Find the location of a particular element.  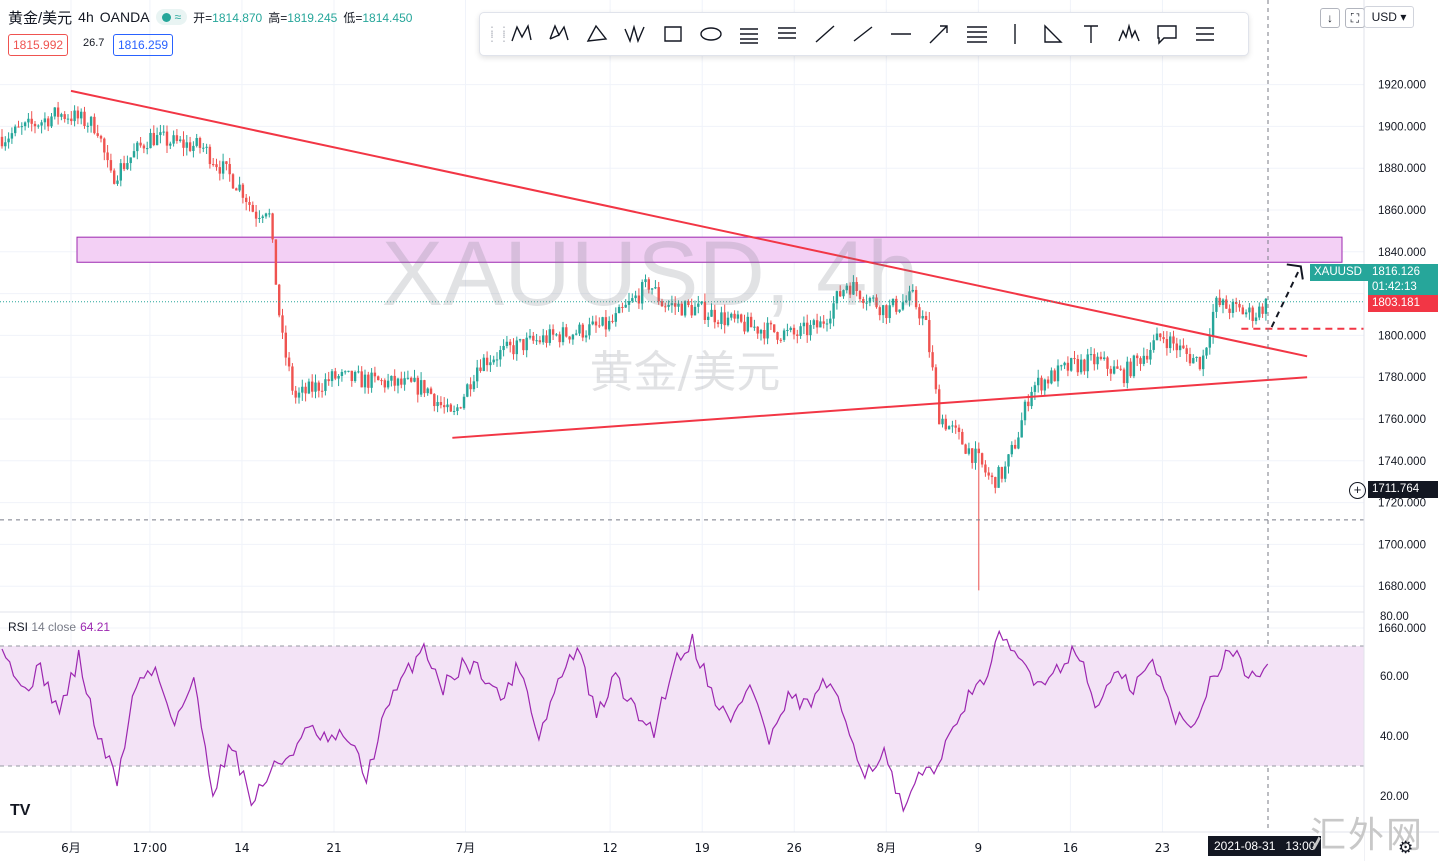

fib-channel-tool-button is located at coordinates (787, 34).